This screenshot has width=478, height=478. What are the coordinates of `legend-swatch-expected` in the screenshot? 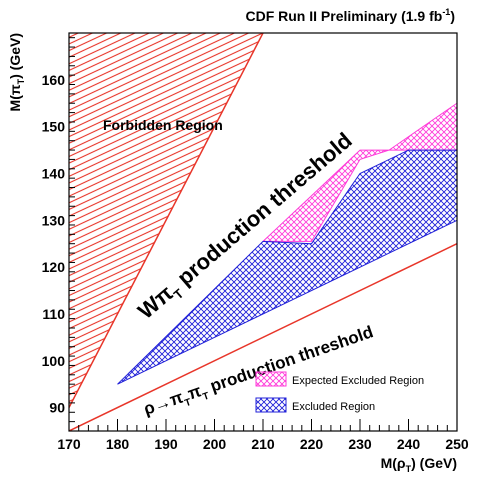 It's located at (271, 379).